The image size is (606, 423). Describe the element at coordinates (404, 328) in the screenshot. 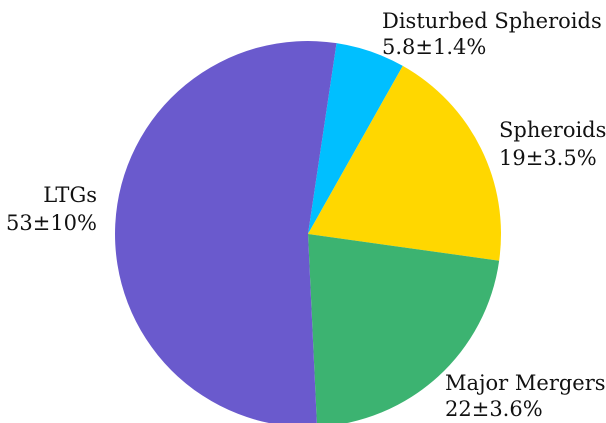

I see `pie-slice-major-mergers` at that location.